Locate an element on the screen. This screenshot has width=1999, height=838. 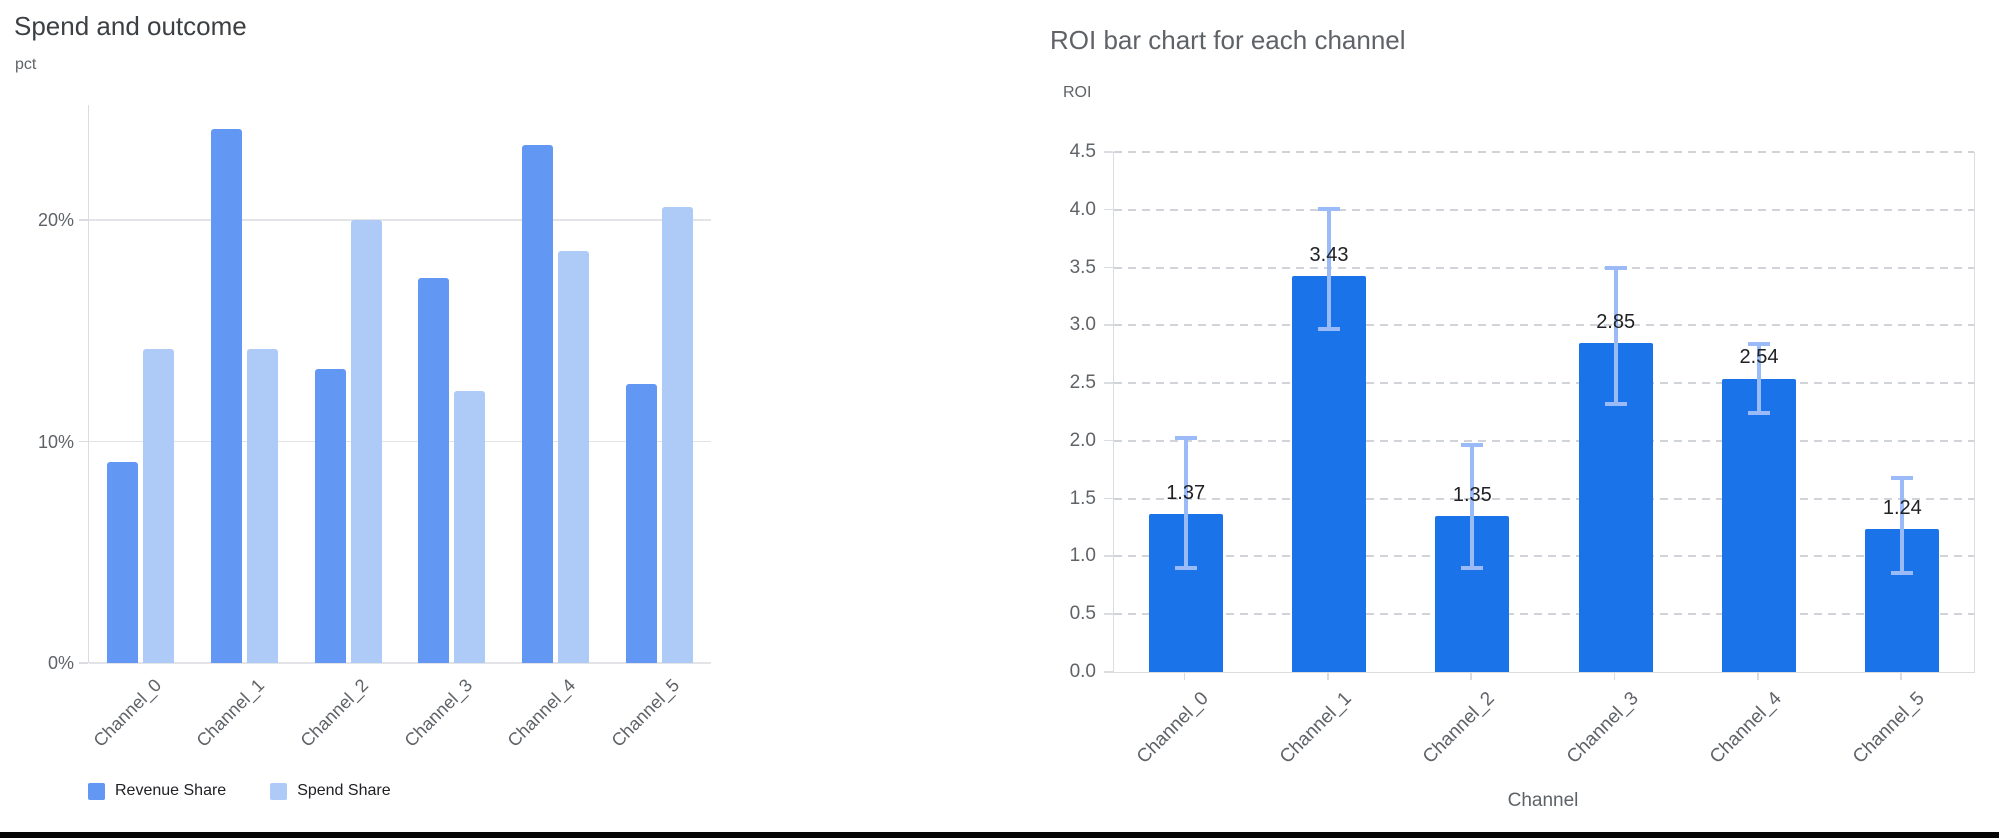
y-tick-label: 0% is located at coordinates (60, 663).